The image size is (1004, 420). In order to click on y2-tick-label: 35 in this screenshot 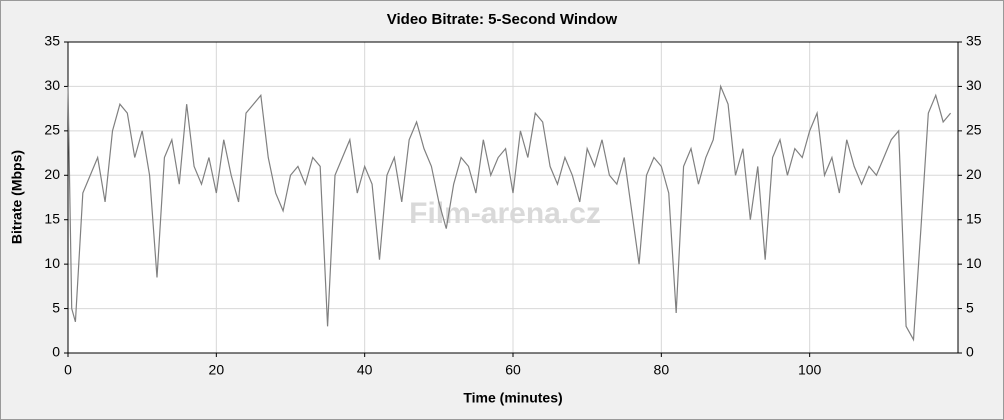, I will do `click(974, 41)`.